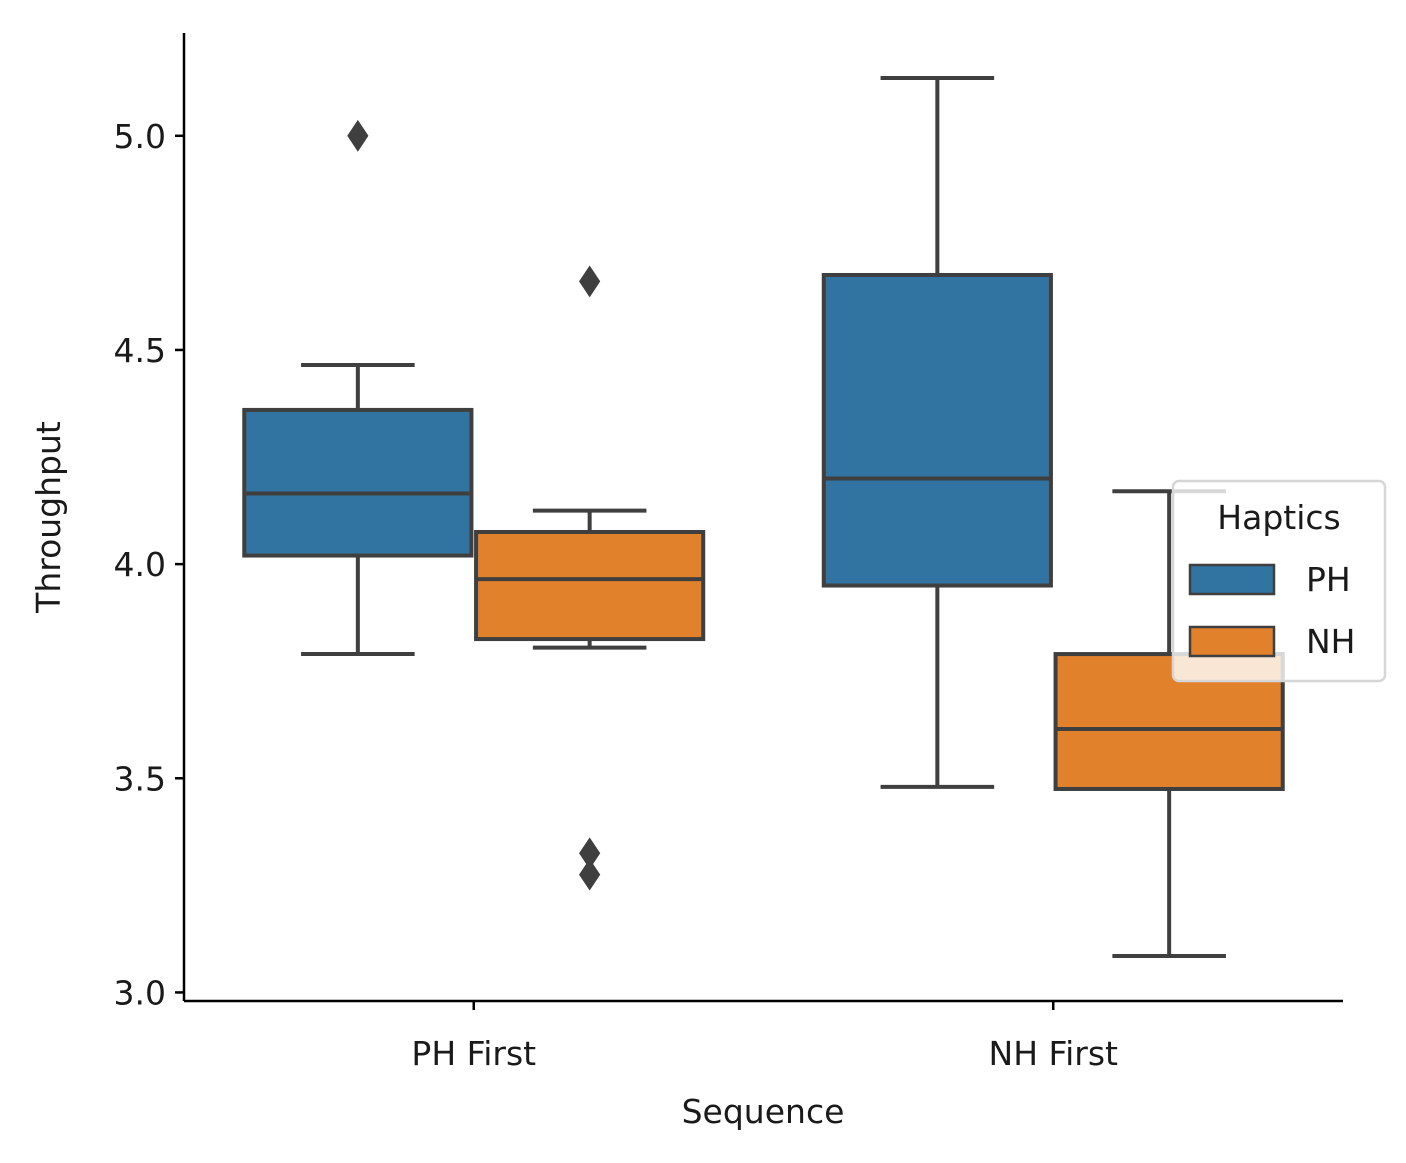  Describe the element at coordinates (140, 992) in the screenshot. I see `y-tick-label: 3.0` at that location.